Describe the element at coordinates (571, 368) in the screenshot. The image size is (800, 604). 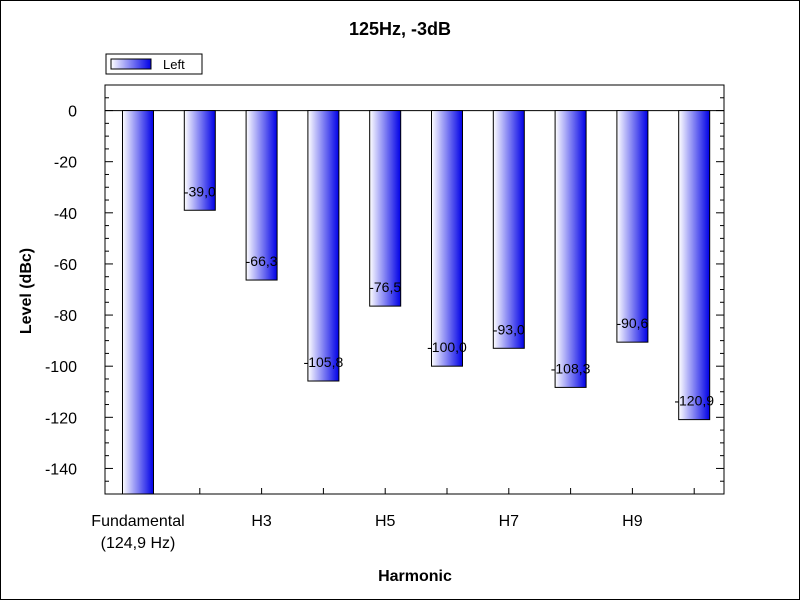
I see `data-label: -108,3` at that location.